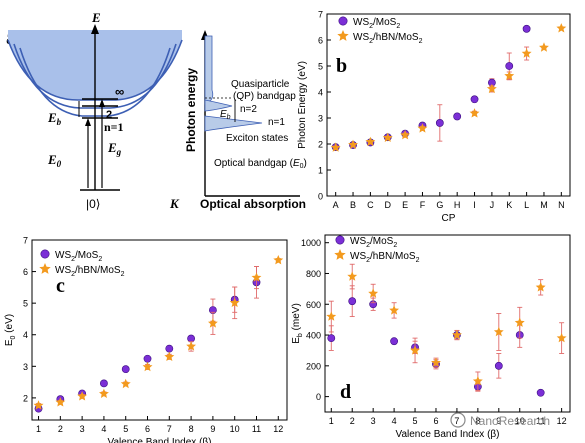 The image size is (585, 443). Describe the element at coordinates (510, 421) in the screenshot. I see `watermark-text: NanoResearch` at that location.